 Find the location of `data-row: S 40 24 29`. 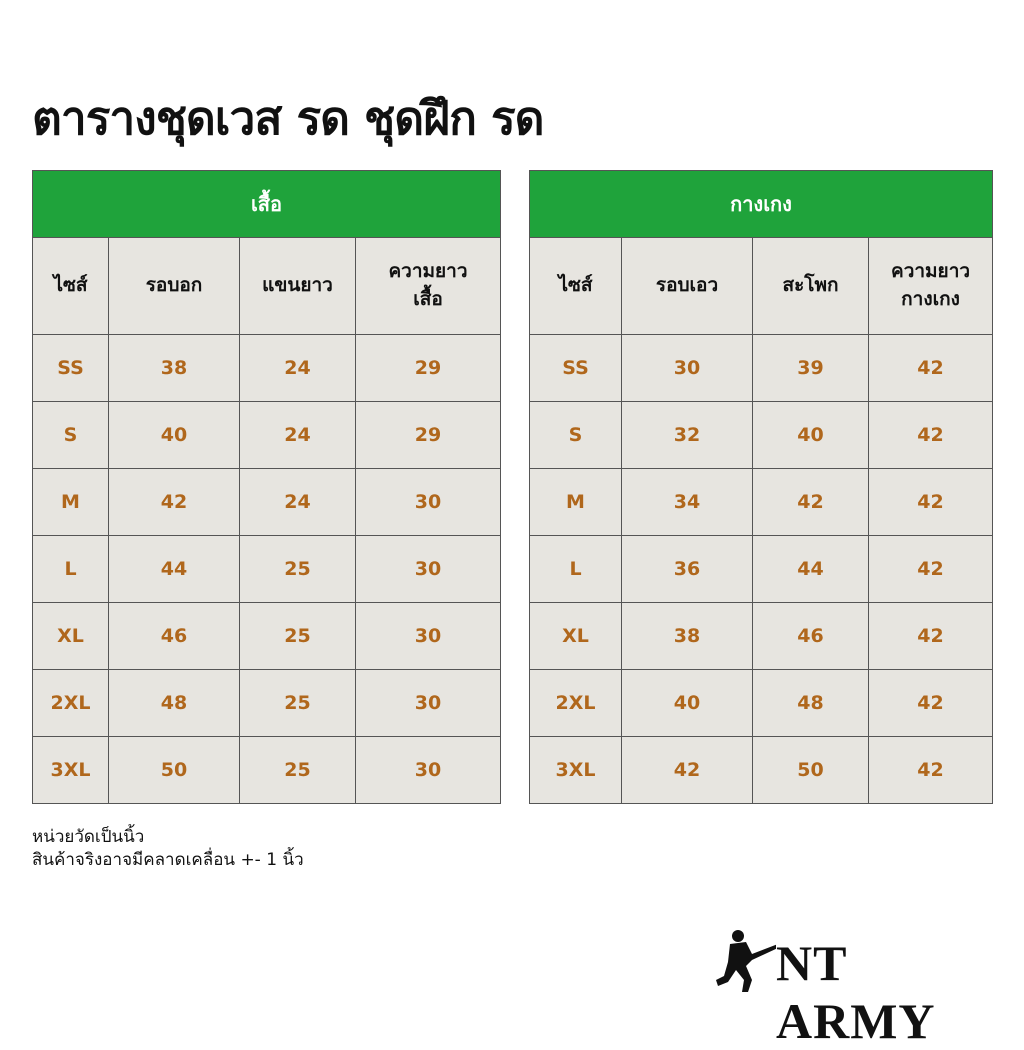

data-row: S 40 24 29 is located at coordinates (266, 435).